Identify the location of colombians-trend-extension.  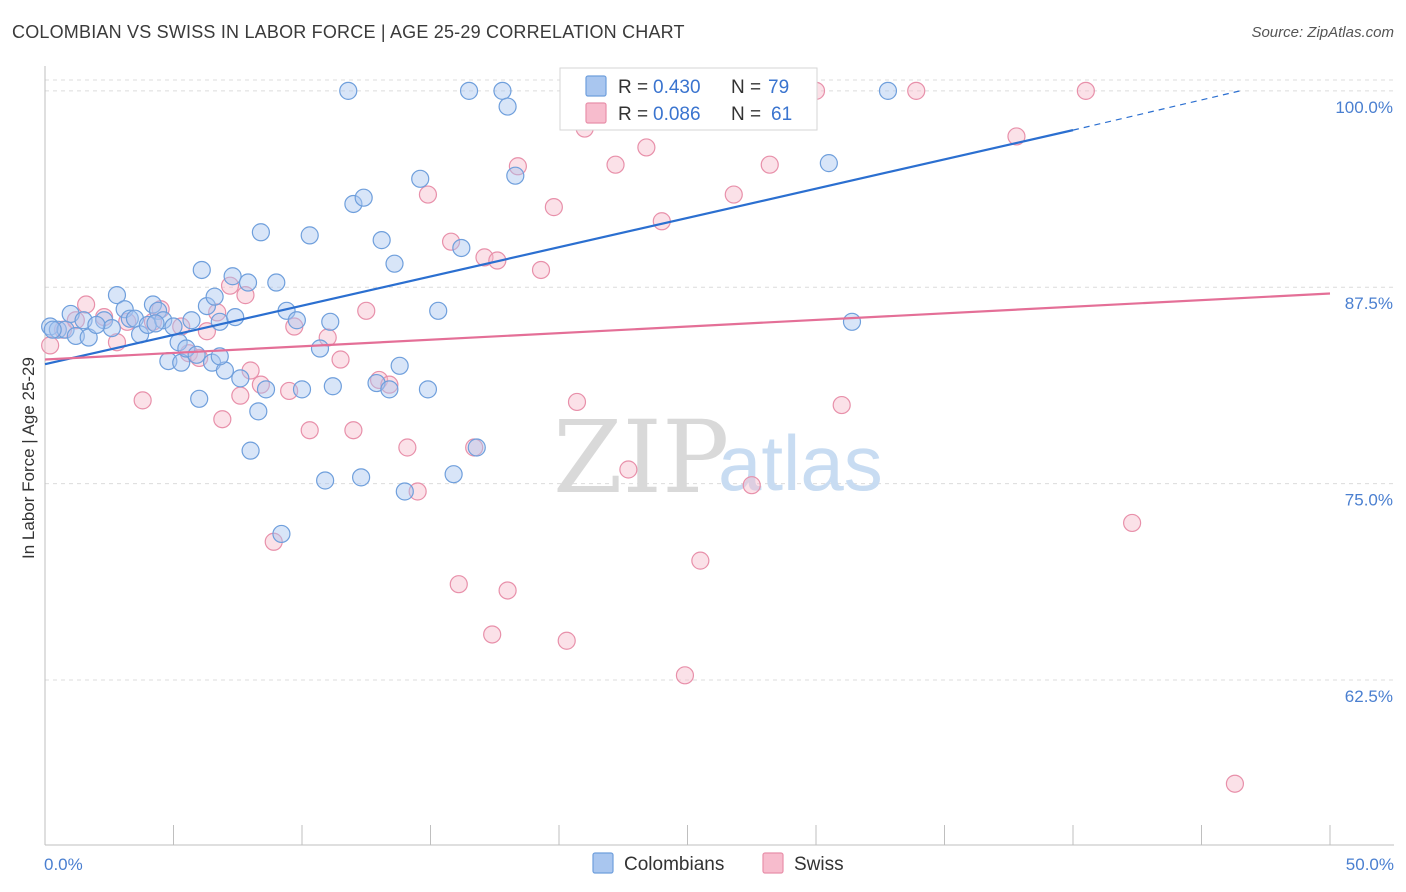
(1156, 110).